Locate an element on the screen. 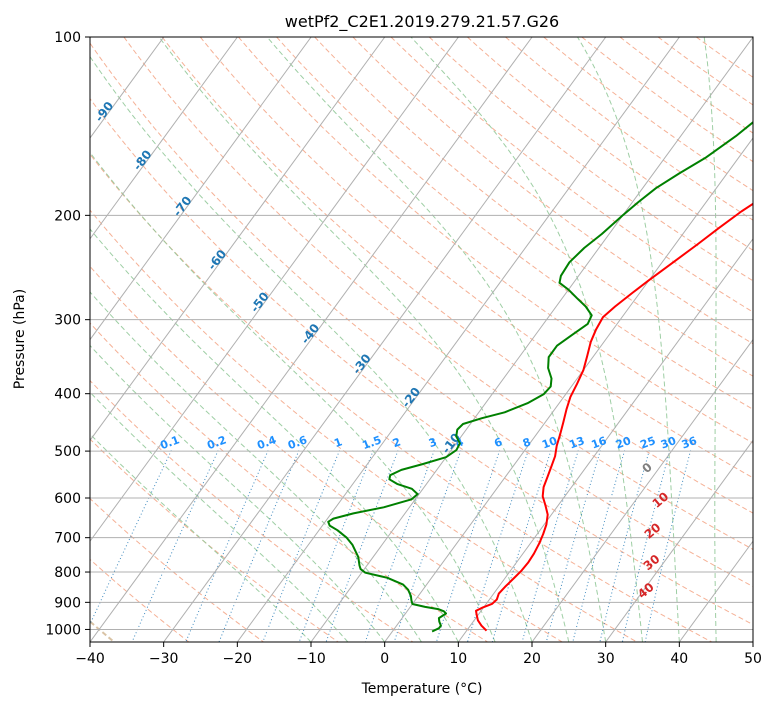 The width and height of the screenshot is (775, 708). moist-adiabat-label: -60 is located at coordinates (217, 260).